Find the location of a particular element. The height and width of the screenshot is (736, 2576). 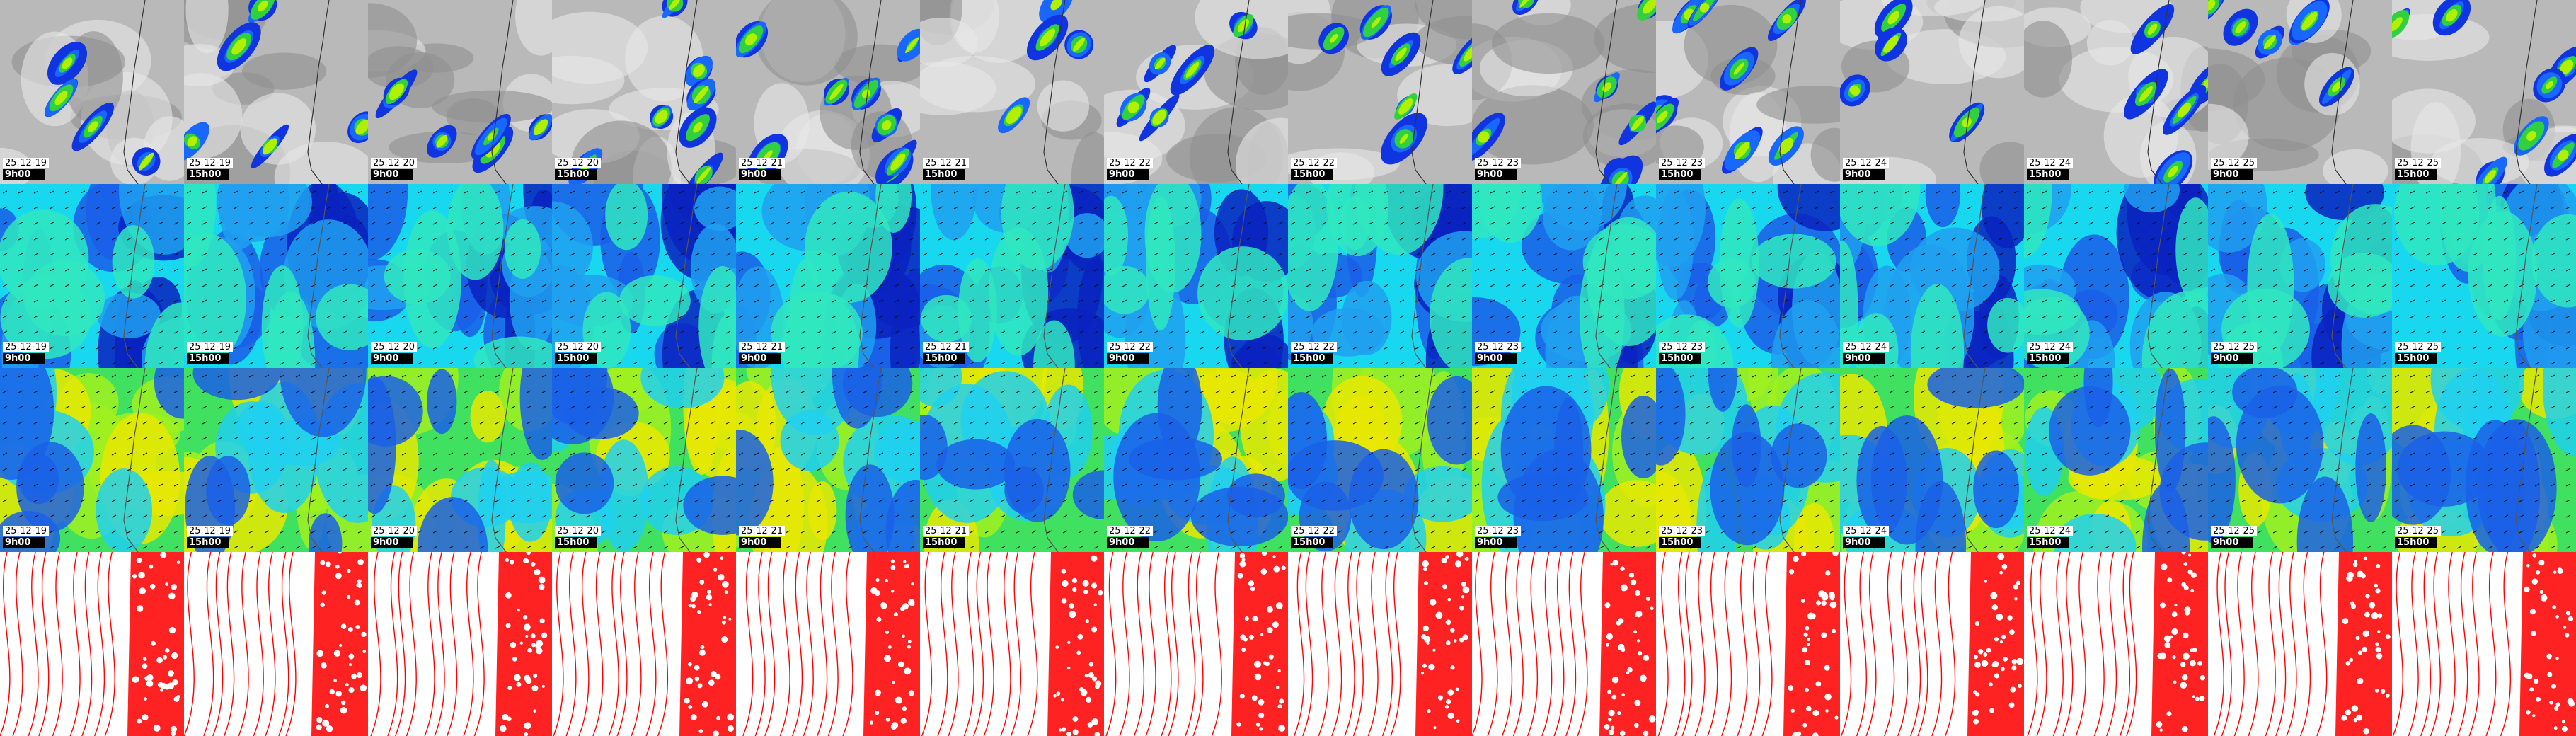

timestamp: 25-12-23 15h00 is located at coordinates (1682, 353).